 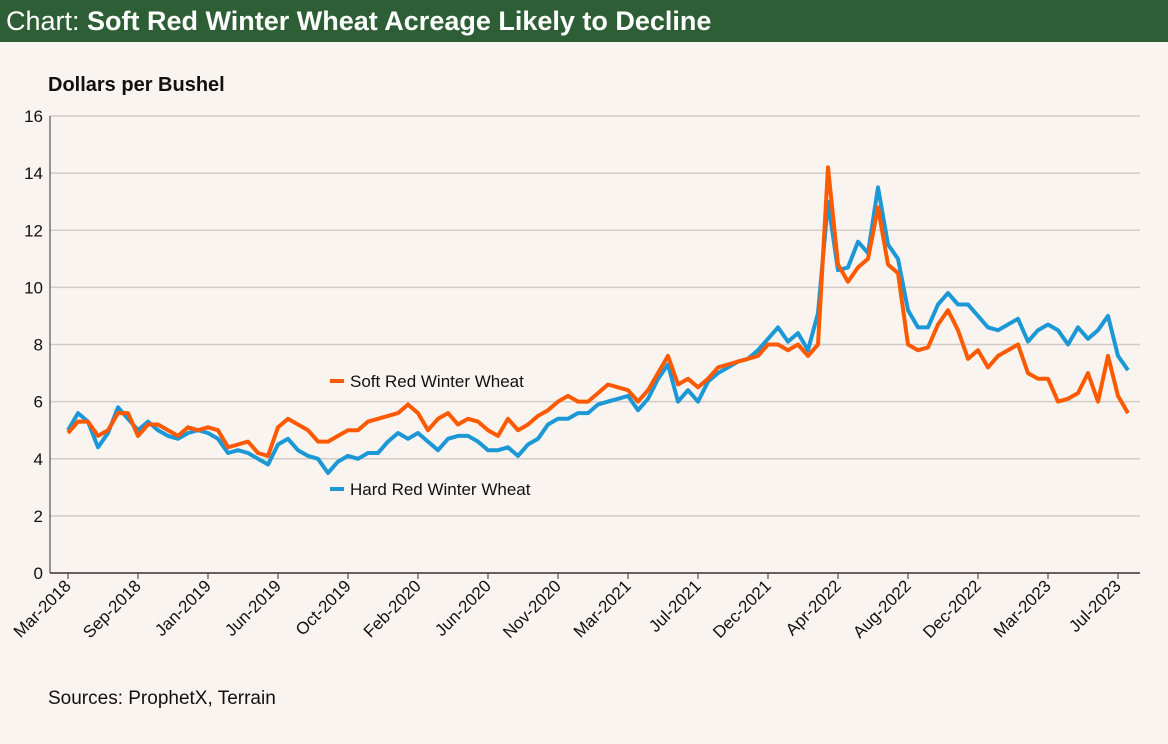 What do you see at coordinates (38, 516) in the screenshot?
I see `y-tick-label: 2` at bounding box center [38, 516].